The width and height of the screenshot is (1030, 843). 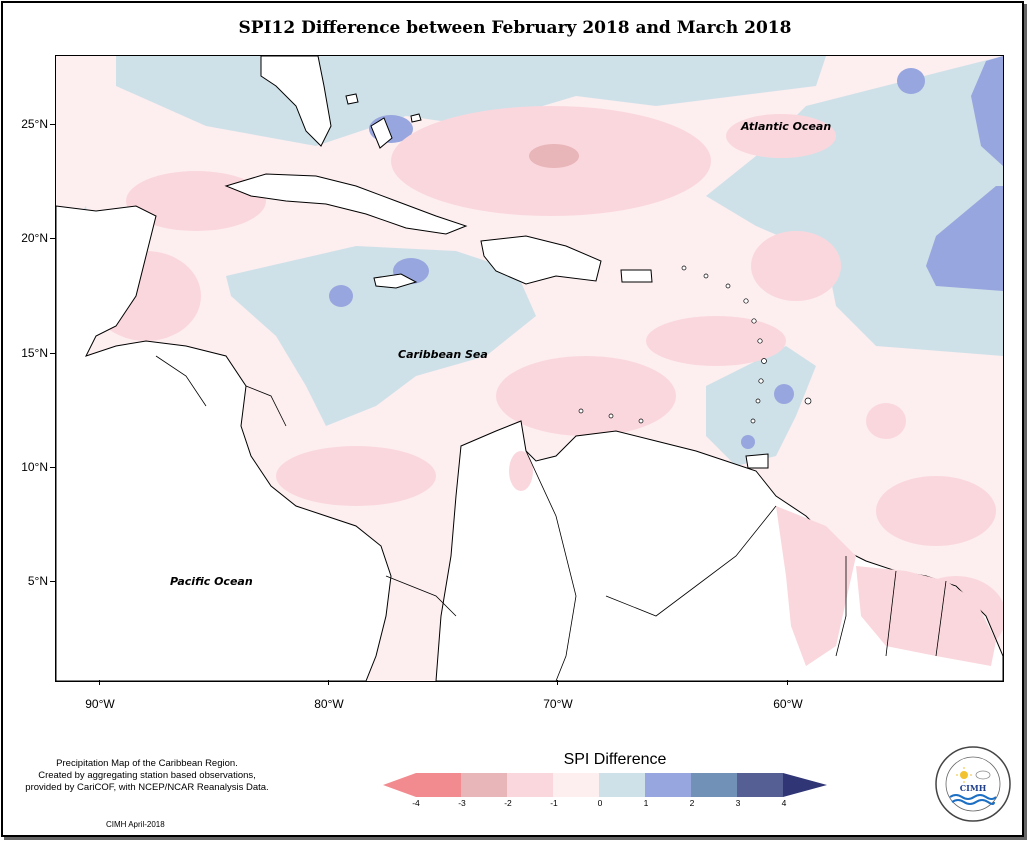 I want to click on lat-label-10n: 10°N, so click(x=34, y=467).